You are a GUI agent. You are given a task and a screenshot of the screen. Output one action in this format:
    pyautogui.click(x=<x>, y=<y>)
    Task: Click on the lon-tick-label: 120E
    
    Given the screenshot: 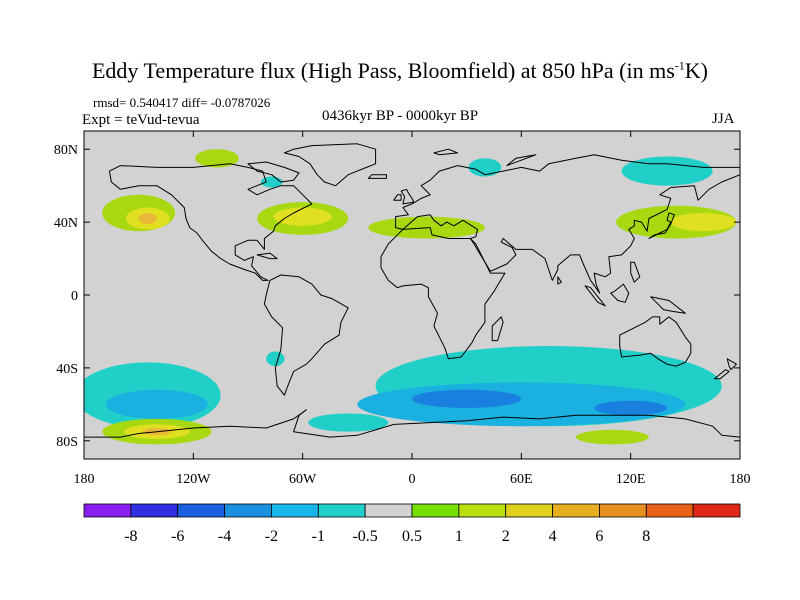 What is the action you would take?
    pyautogui.click(x=631, y=479)
    